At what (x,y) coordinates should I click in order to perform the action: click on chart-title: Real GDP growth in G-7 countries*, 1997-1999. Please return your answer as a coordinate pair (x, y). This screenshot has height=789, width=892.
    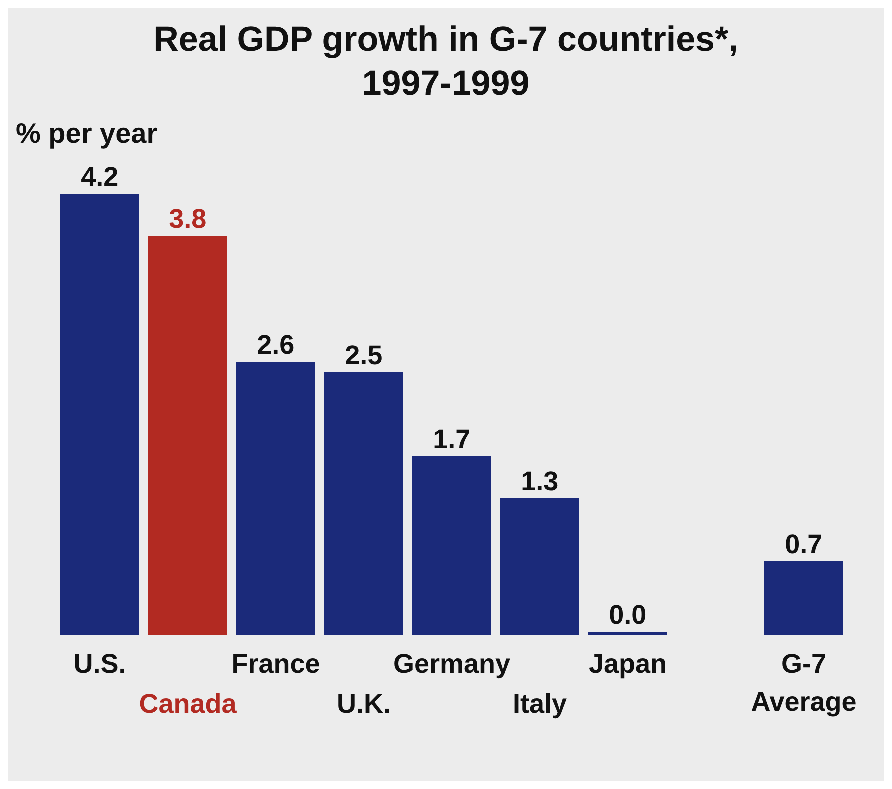
    Looking at the image, I should click on (446, 62).